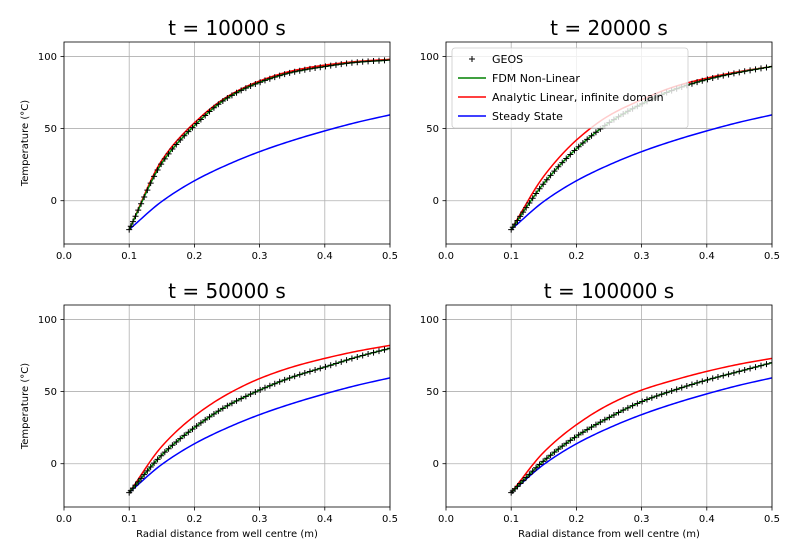 The image size is (800, 560). I want to click on legend-label: Steady State, so click(527, 116).